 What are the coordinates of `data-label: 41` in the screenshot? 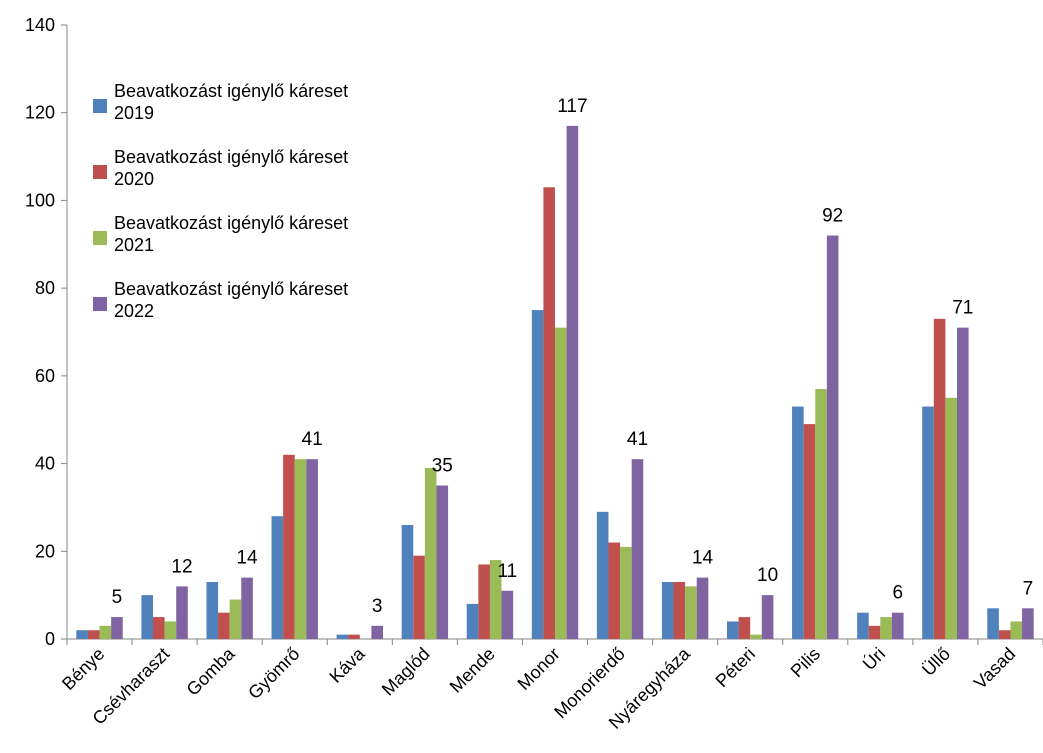 It's located at (312, 439).